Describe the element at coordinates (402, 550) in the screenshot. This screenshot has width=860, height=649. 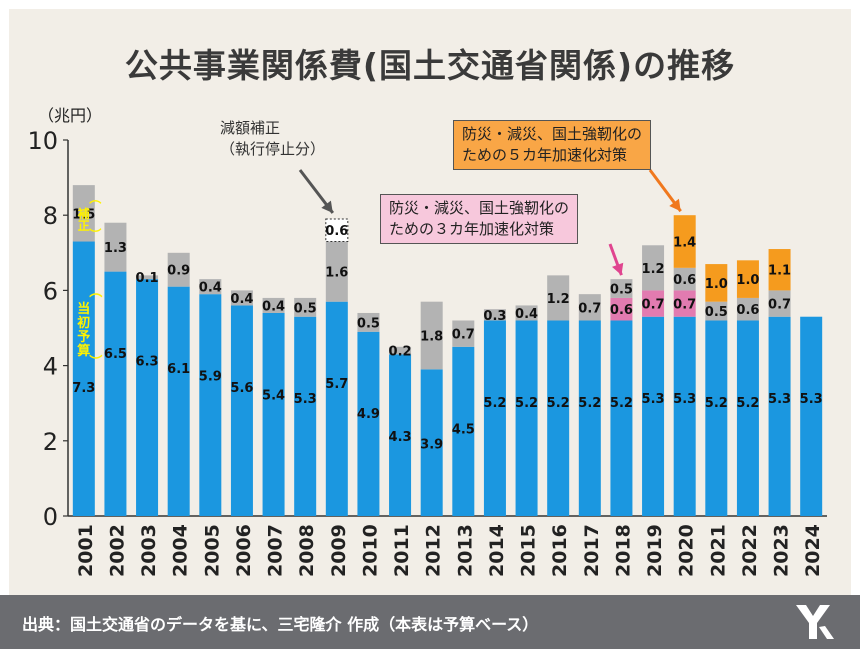
I see `x-tick-label-2011: 2011` at that location.